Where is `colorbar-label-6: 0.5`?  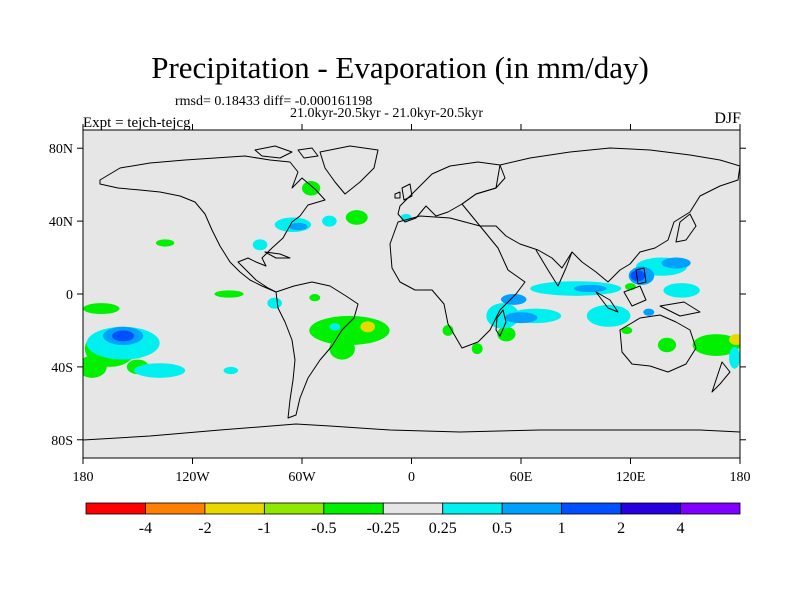 colorbar-label-6: 0.5 is located at coordinates (502, 528).